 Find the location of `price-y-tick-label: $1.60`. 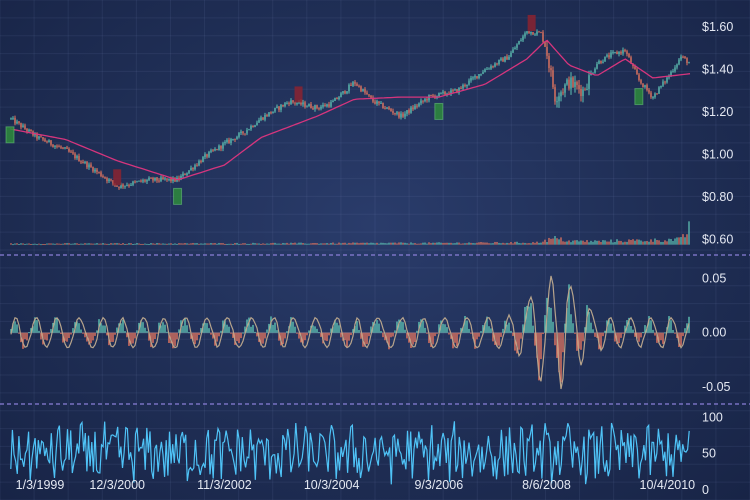

price-y-tick-label: $1.60 is located at coordinates (717, 27).